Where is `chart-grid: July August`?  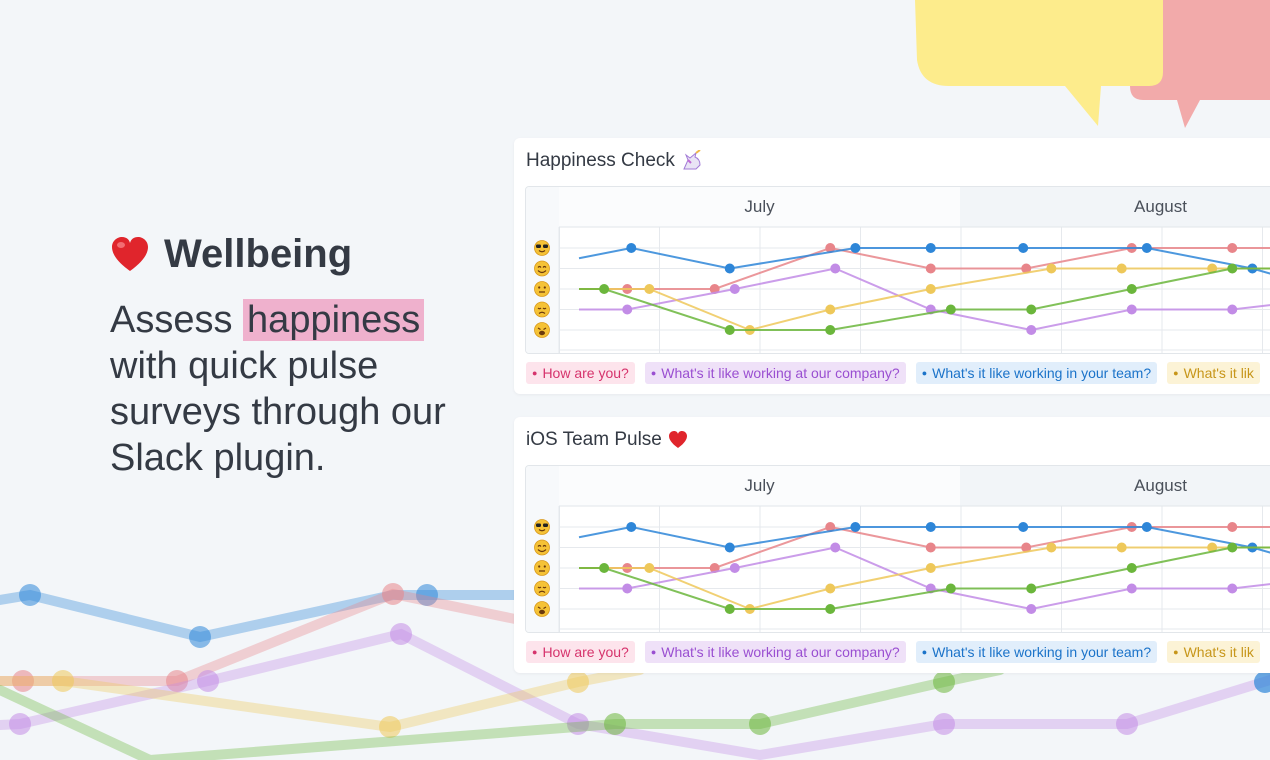
chart-grid: July August is located at coordinates (897, 270).